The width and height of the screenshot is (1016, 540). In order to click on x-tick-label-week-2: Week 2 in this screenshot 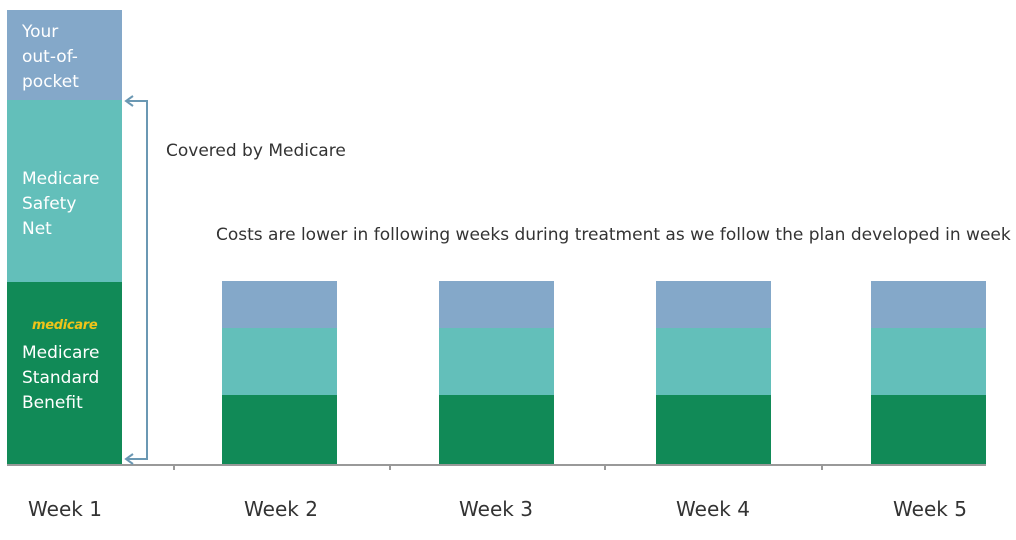, I will do `click(281, 509)`.